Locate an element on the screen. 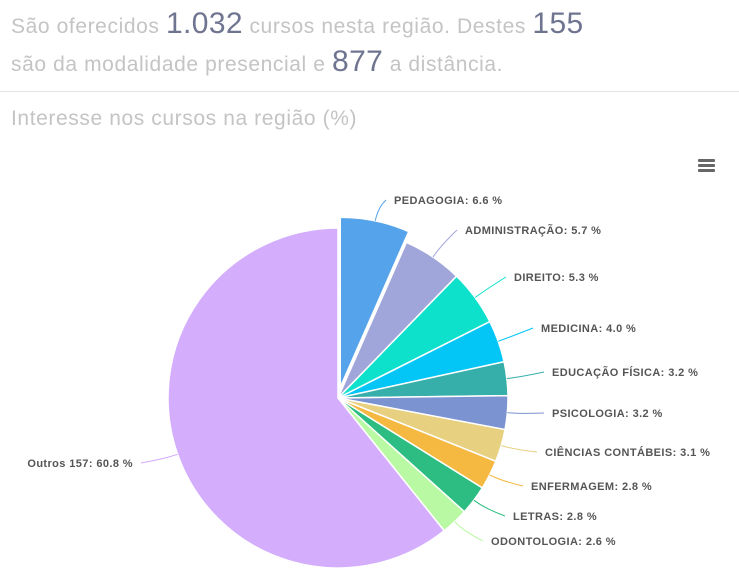 The height and width of the screenshot is (580, 739). summary-text-part-4: a distância. is located at coordinates (446, 64).